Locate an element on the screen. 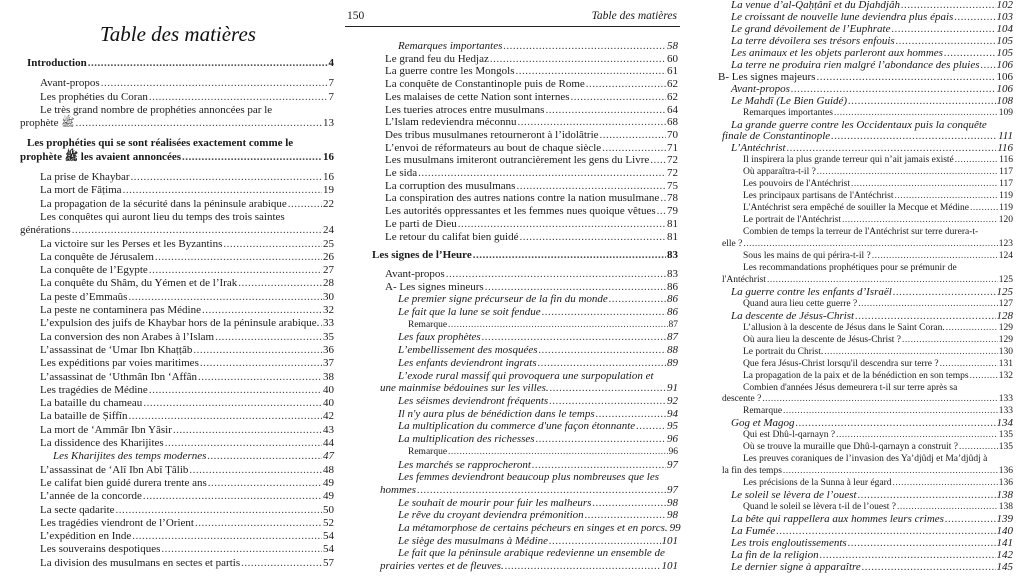 This screenshot has width=1024, height=577. toc-entry: La guerre contre les enfants d’Israël 125 is located at coordinates (865, 292).